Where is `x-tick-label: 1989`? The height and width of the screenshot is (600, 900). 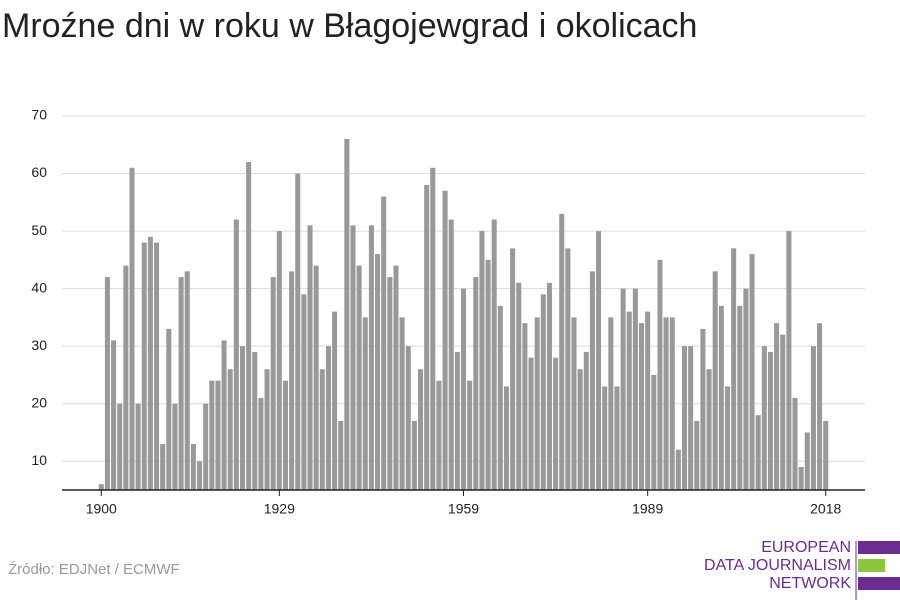
x-tick-label: 1989 is located at coordinates (647, 509).